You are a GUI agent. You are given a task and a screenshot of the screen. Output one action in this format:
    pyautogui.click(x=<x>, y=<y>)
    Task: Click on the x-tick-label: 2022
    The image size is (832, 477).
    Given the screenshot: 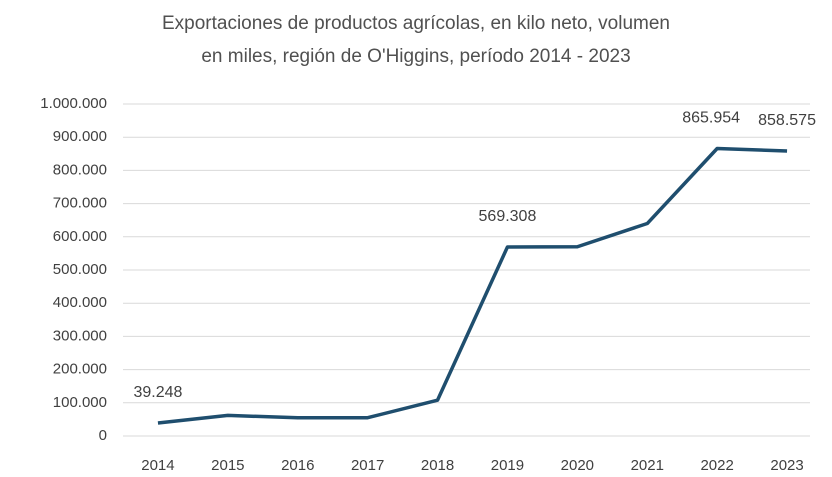 What is the action you would take?
    pyautogui.click(x=716, y=465)
    